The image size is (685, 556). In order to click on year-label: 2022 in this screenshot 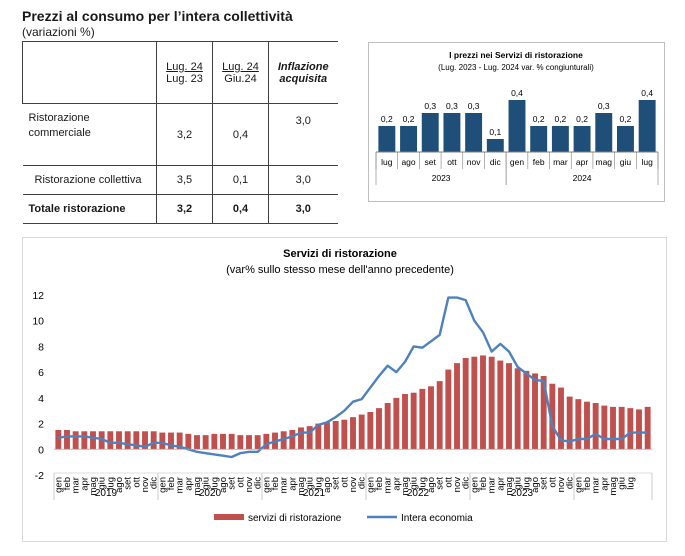, I will do `click(418, 493)`.